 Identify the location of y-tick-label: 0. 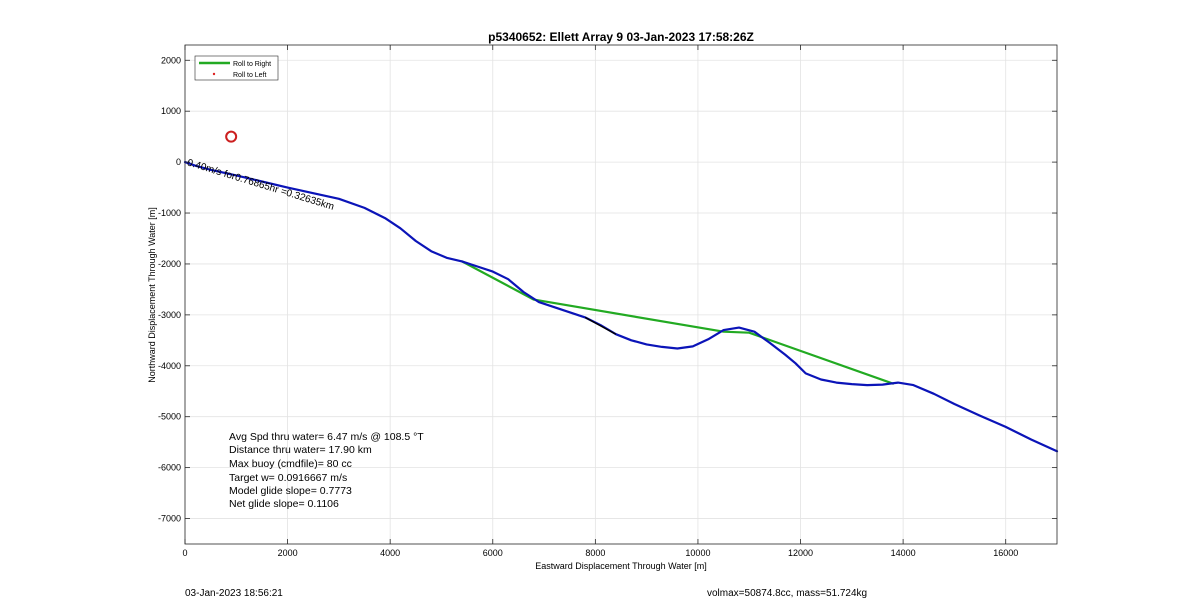
(178, 162).